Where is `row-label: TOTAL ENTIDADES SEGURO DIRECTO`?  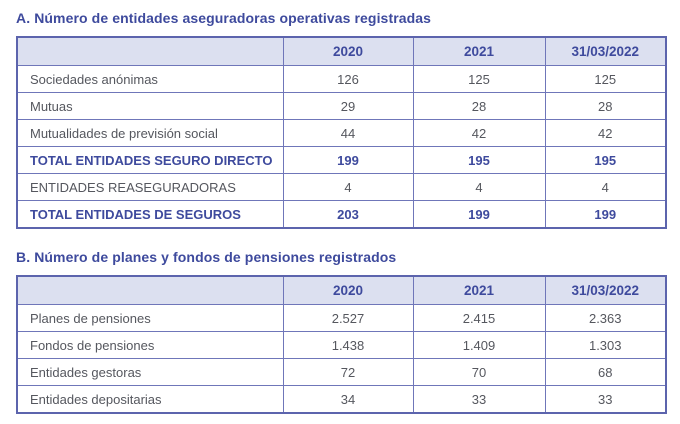 row-label: TOTAL ENTIDADES SEGURO DIRECTO is located at coordinates (150, 160).